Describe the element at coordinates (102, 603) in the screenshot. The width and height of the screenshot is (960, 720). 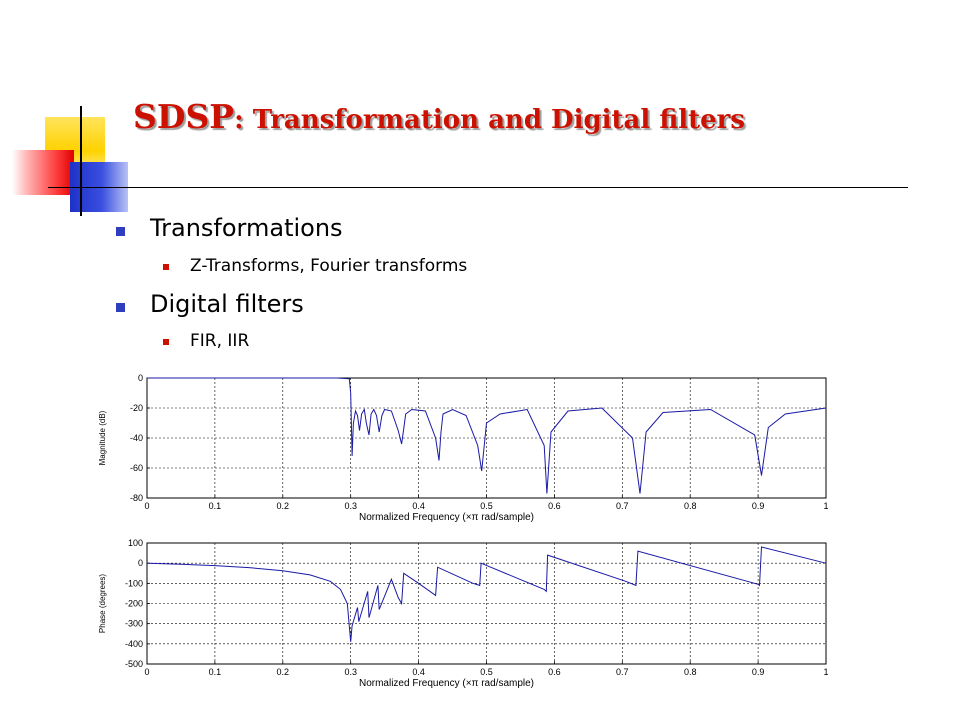
I see `phase-ylabel: Phase (degrees)` at that location.